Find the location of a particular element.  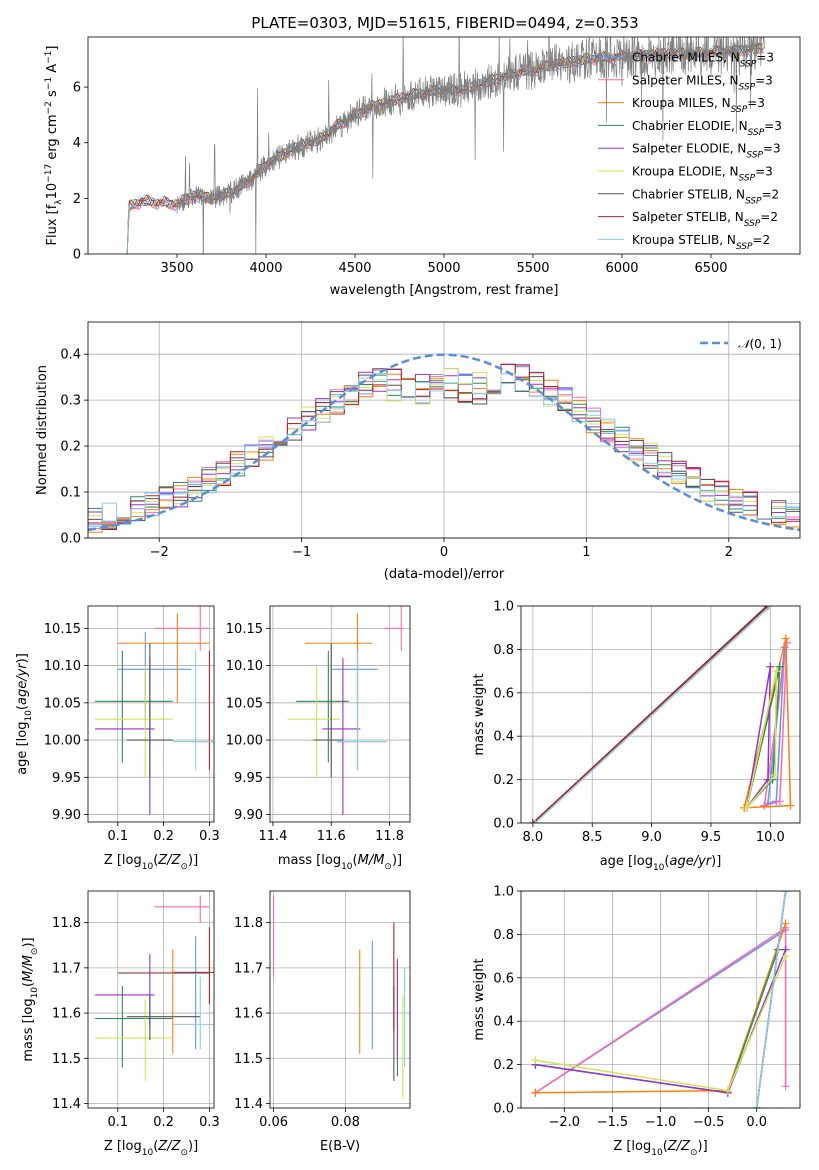

legend-entry: Chabrier ELODIE, NSSP=3 is located at coordinates (707, 128).